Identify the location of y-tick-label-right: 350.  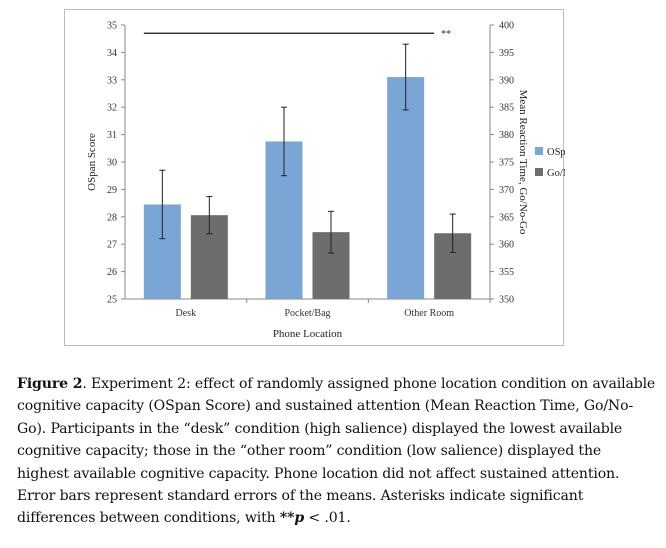
(506, 300).